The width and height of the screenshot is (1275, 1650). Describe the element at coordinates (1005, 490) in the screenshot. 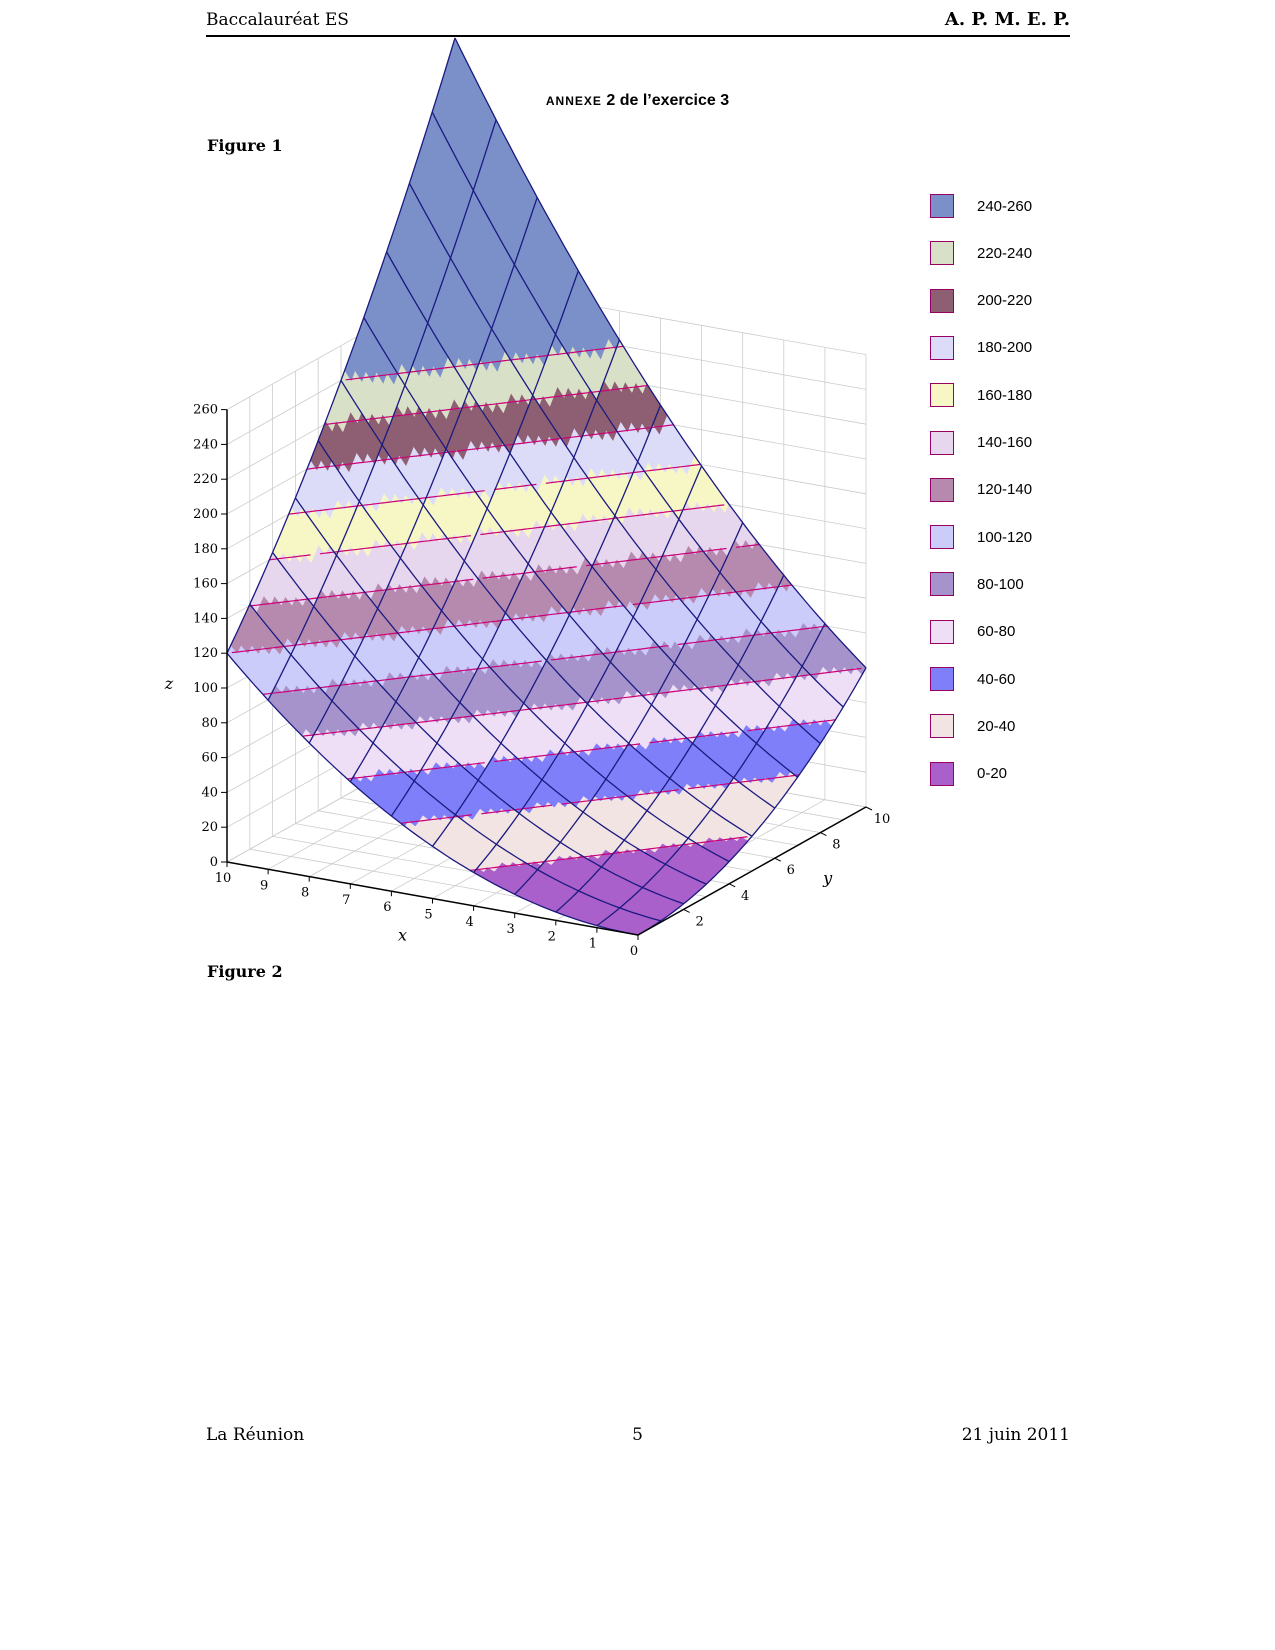

I see `legend-label: 120-140` at that location.